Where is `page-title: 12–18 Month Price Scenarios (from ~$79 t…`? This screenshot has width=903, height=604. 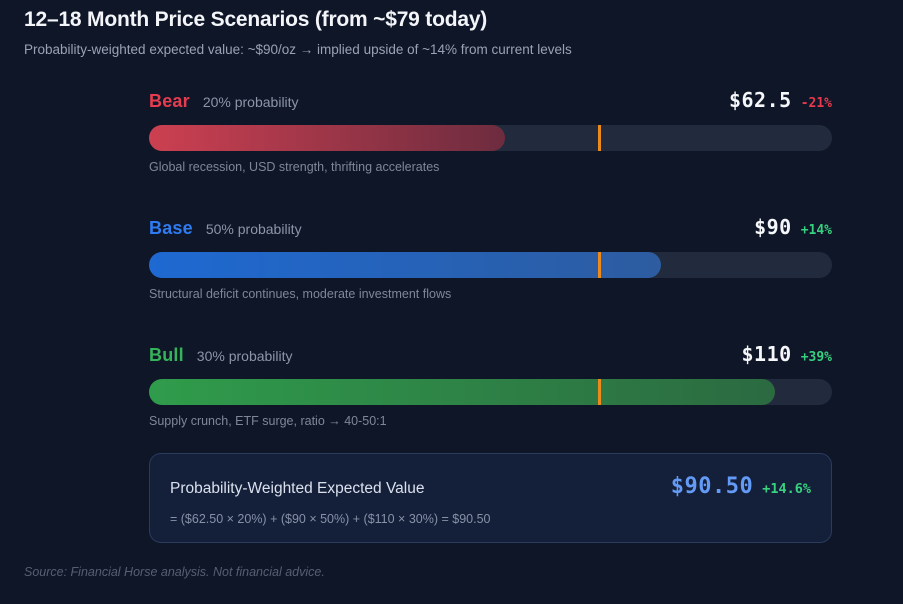 page-title: 12–18 Month Price Scenarios (from ~$79 t… is located at coordinates (256, 19).